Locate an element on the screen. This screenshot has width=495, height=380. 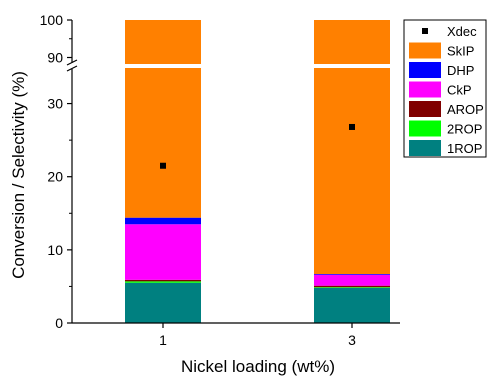
axis-break-slash-upper is located at coordinates (72, 62).